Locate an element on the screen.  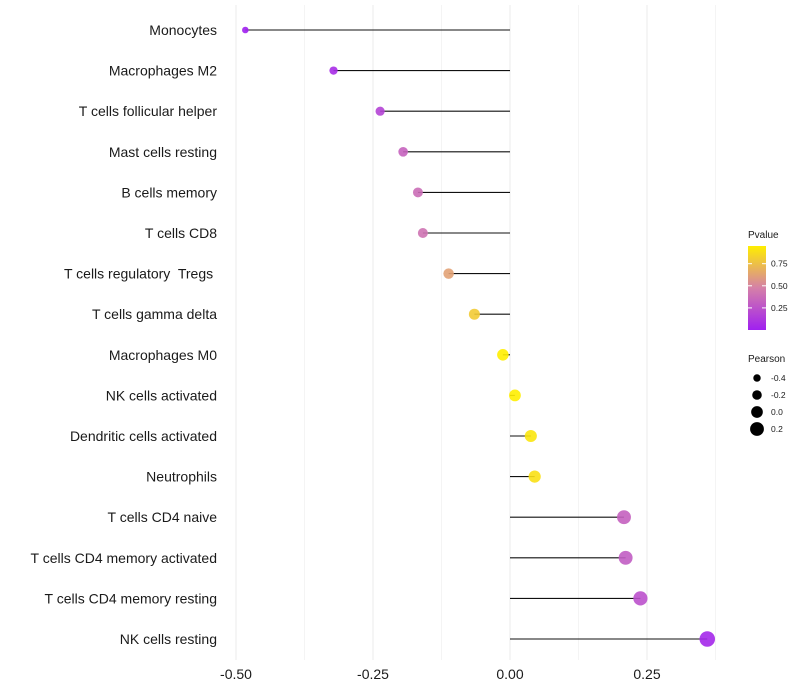
category-label: T cells CD4 naive is located at coordinates (163, 517).